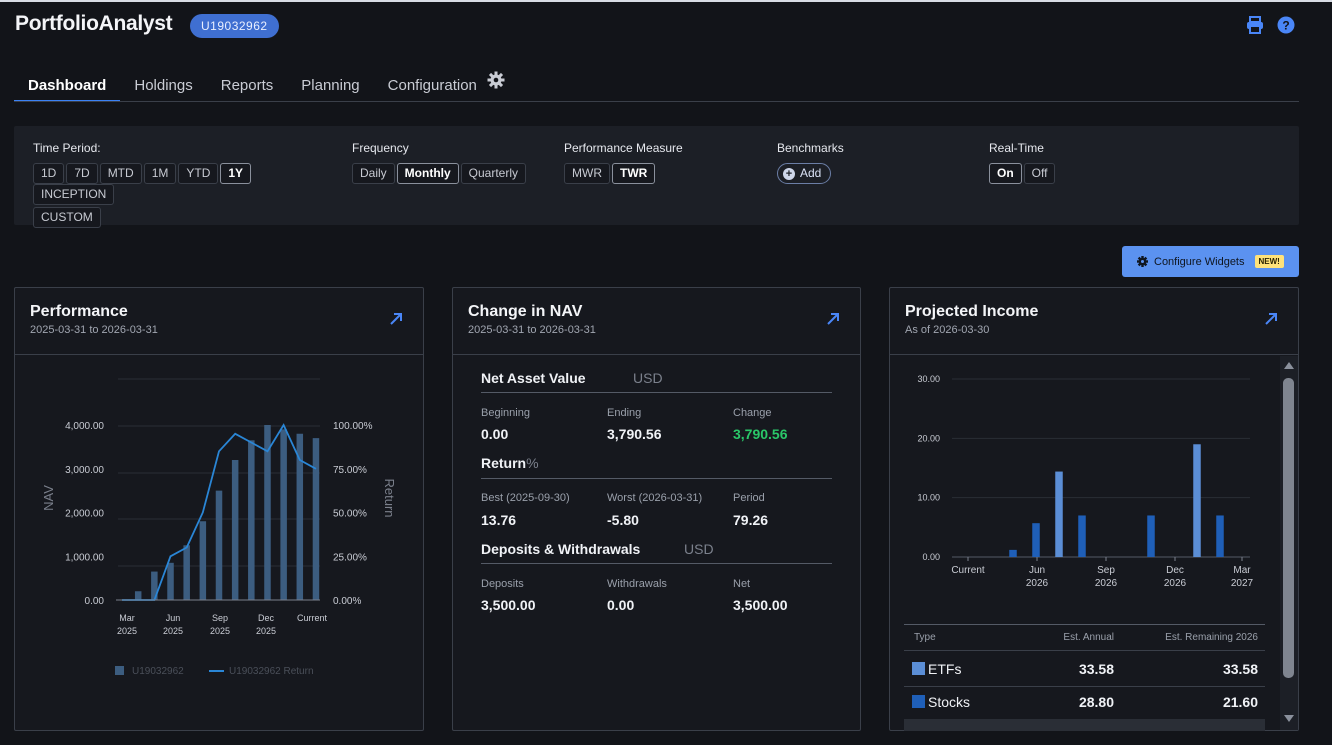  What do you see at coordinates (330, 85) in the screenshot?
I see `tab-planning: Planning` at bounding box center [330, 85].